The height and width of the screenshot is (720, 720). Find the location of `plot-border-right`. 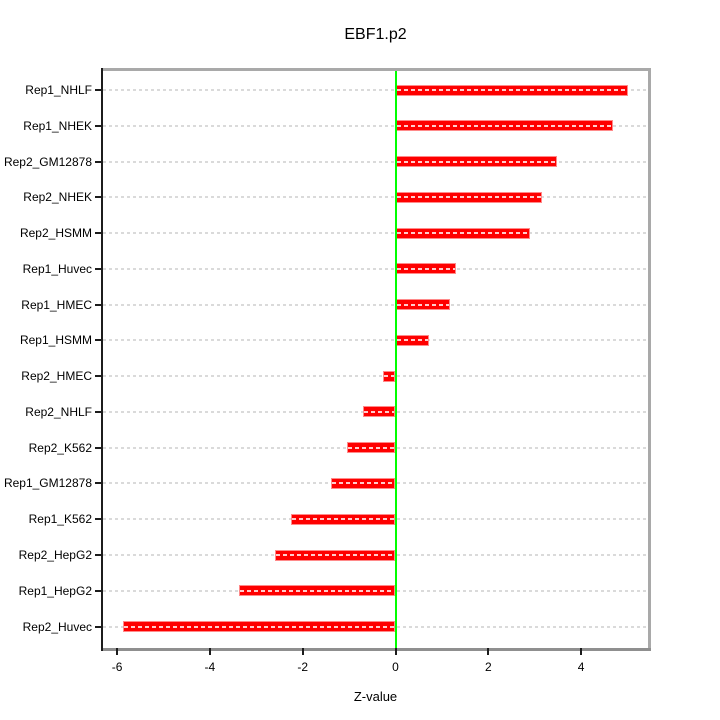

plot-border-right is located at coordinates (649, 359).